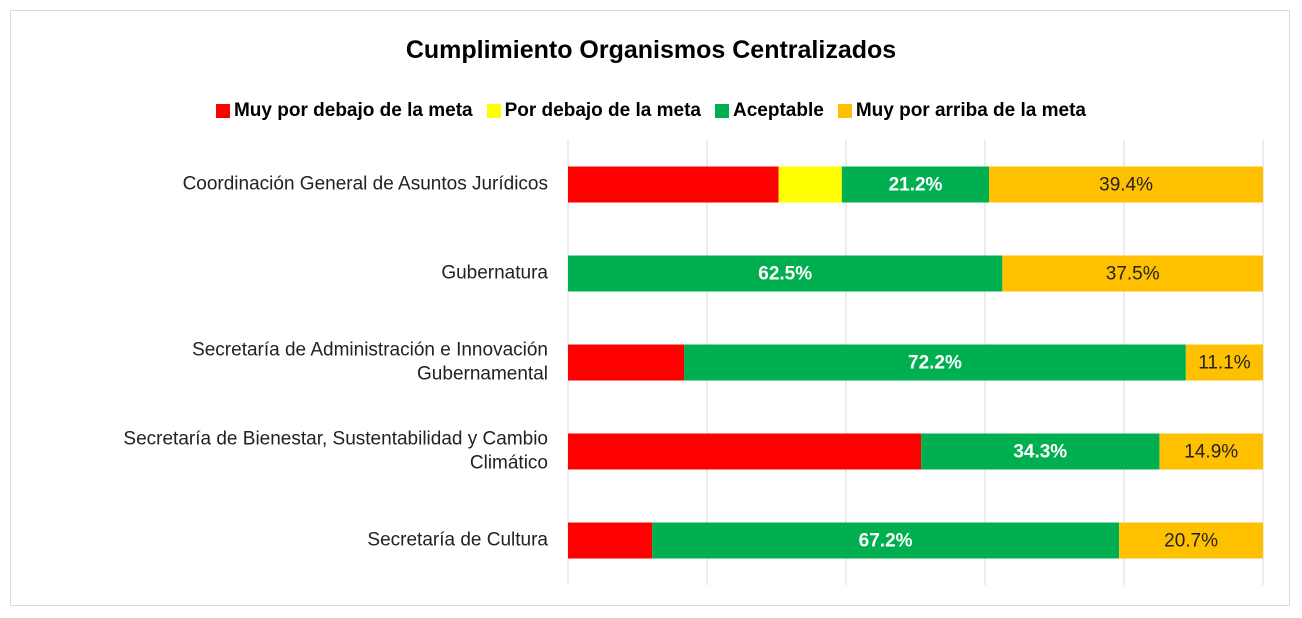 The height and width of the screenshot is (618, 1302). I want to click on data-label: 37.5%, so click(1133, 274).